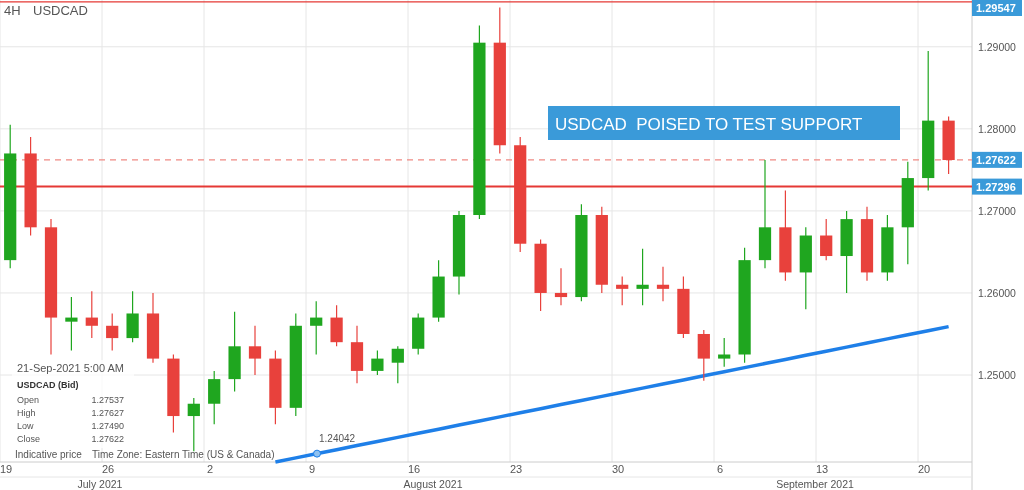 This screenshot has height=490, width=1024. What do you see at coordinates (26, 426) in the screenshot?
I see `annotation: Low` at bounding box center [26, 426].